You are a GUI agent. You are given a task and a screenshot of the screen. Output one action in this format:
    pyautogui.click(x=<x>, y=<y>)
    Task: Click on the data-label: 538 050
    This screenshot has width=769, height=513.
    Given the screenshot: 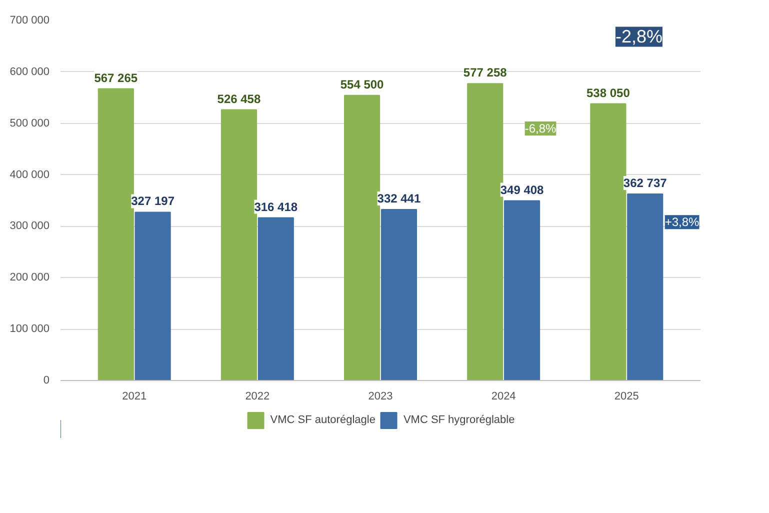 What is the action you would take?
    pyautogui.click(x=608, y=93)
    